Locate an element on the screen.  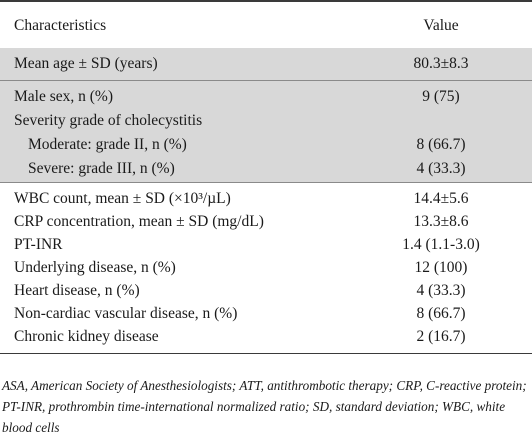
table-header: Characteristics Value is located at coordinates (266, 24).